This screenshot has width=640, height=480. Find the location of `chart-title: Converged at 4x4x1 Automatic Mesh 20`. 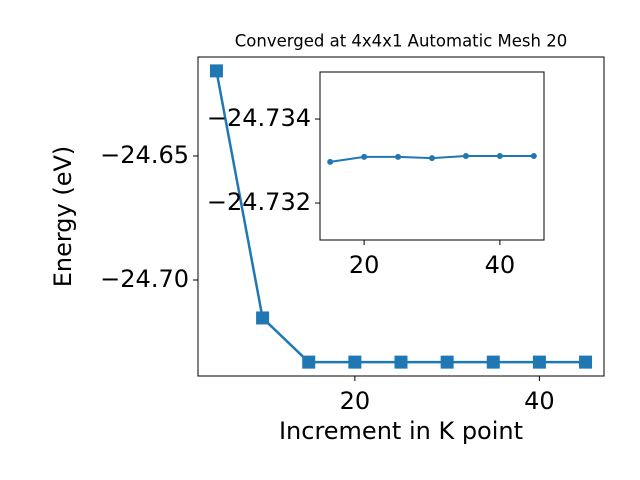

chart-title: Converged at 4x4x1 Automatic Mesh 20 is located at coordinates (401, 41).